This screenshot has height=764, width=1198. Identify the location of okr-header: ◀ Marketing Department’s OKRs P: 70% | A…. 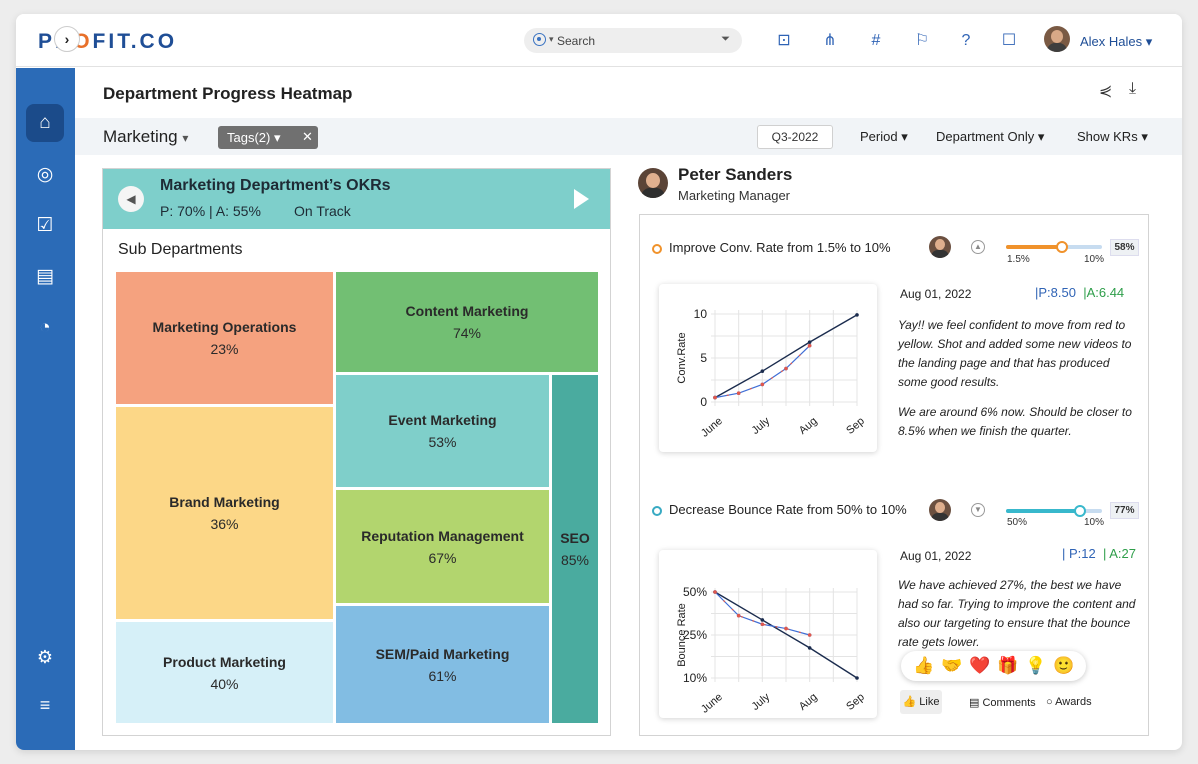
(356, 199).